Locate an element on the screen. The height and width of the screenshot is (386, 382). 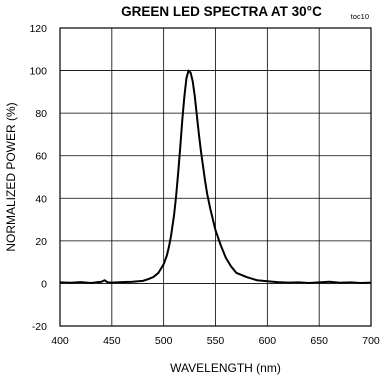
x-tick-label: 400 is located at coordinates (60, 341).